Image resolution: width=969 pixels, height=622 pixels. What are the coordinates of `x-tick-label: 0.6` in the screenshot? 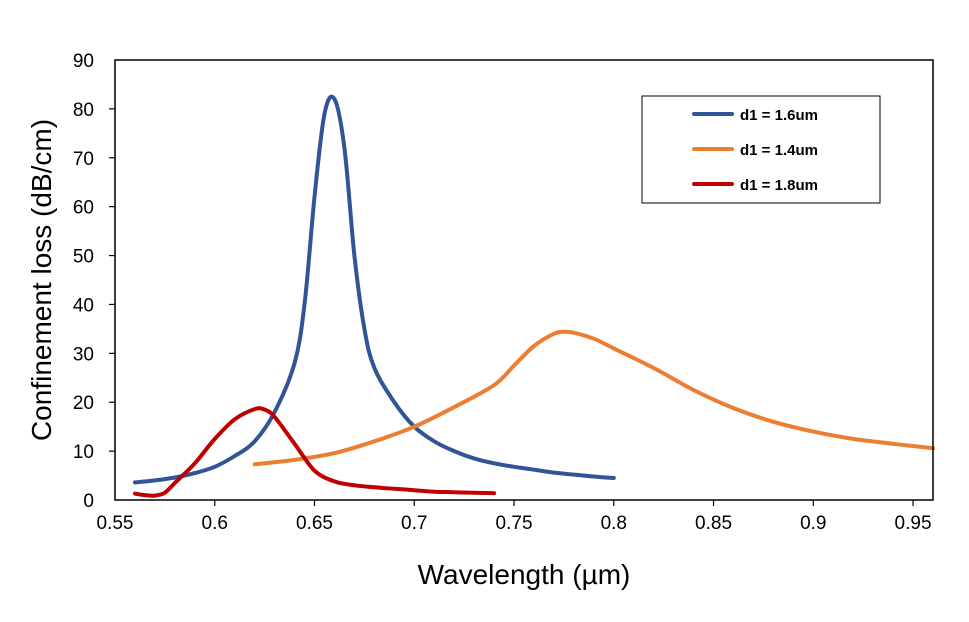 It's located at (215, 523).